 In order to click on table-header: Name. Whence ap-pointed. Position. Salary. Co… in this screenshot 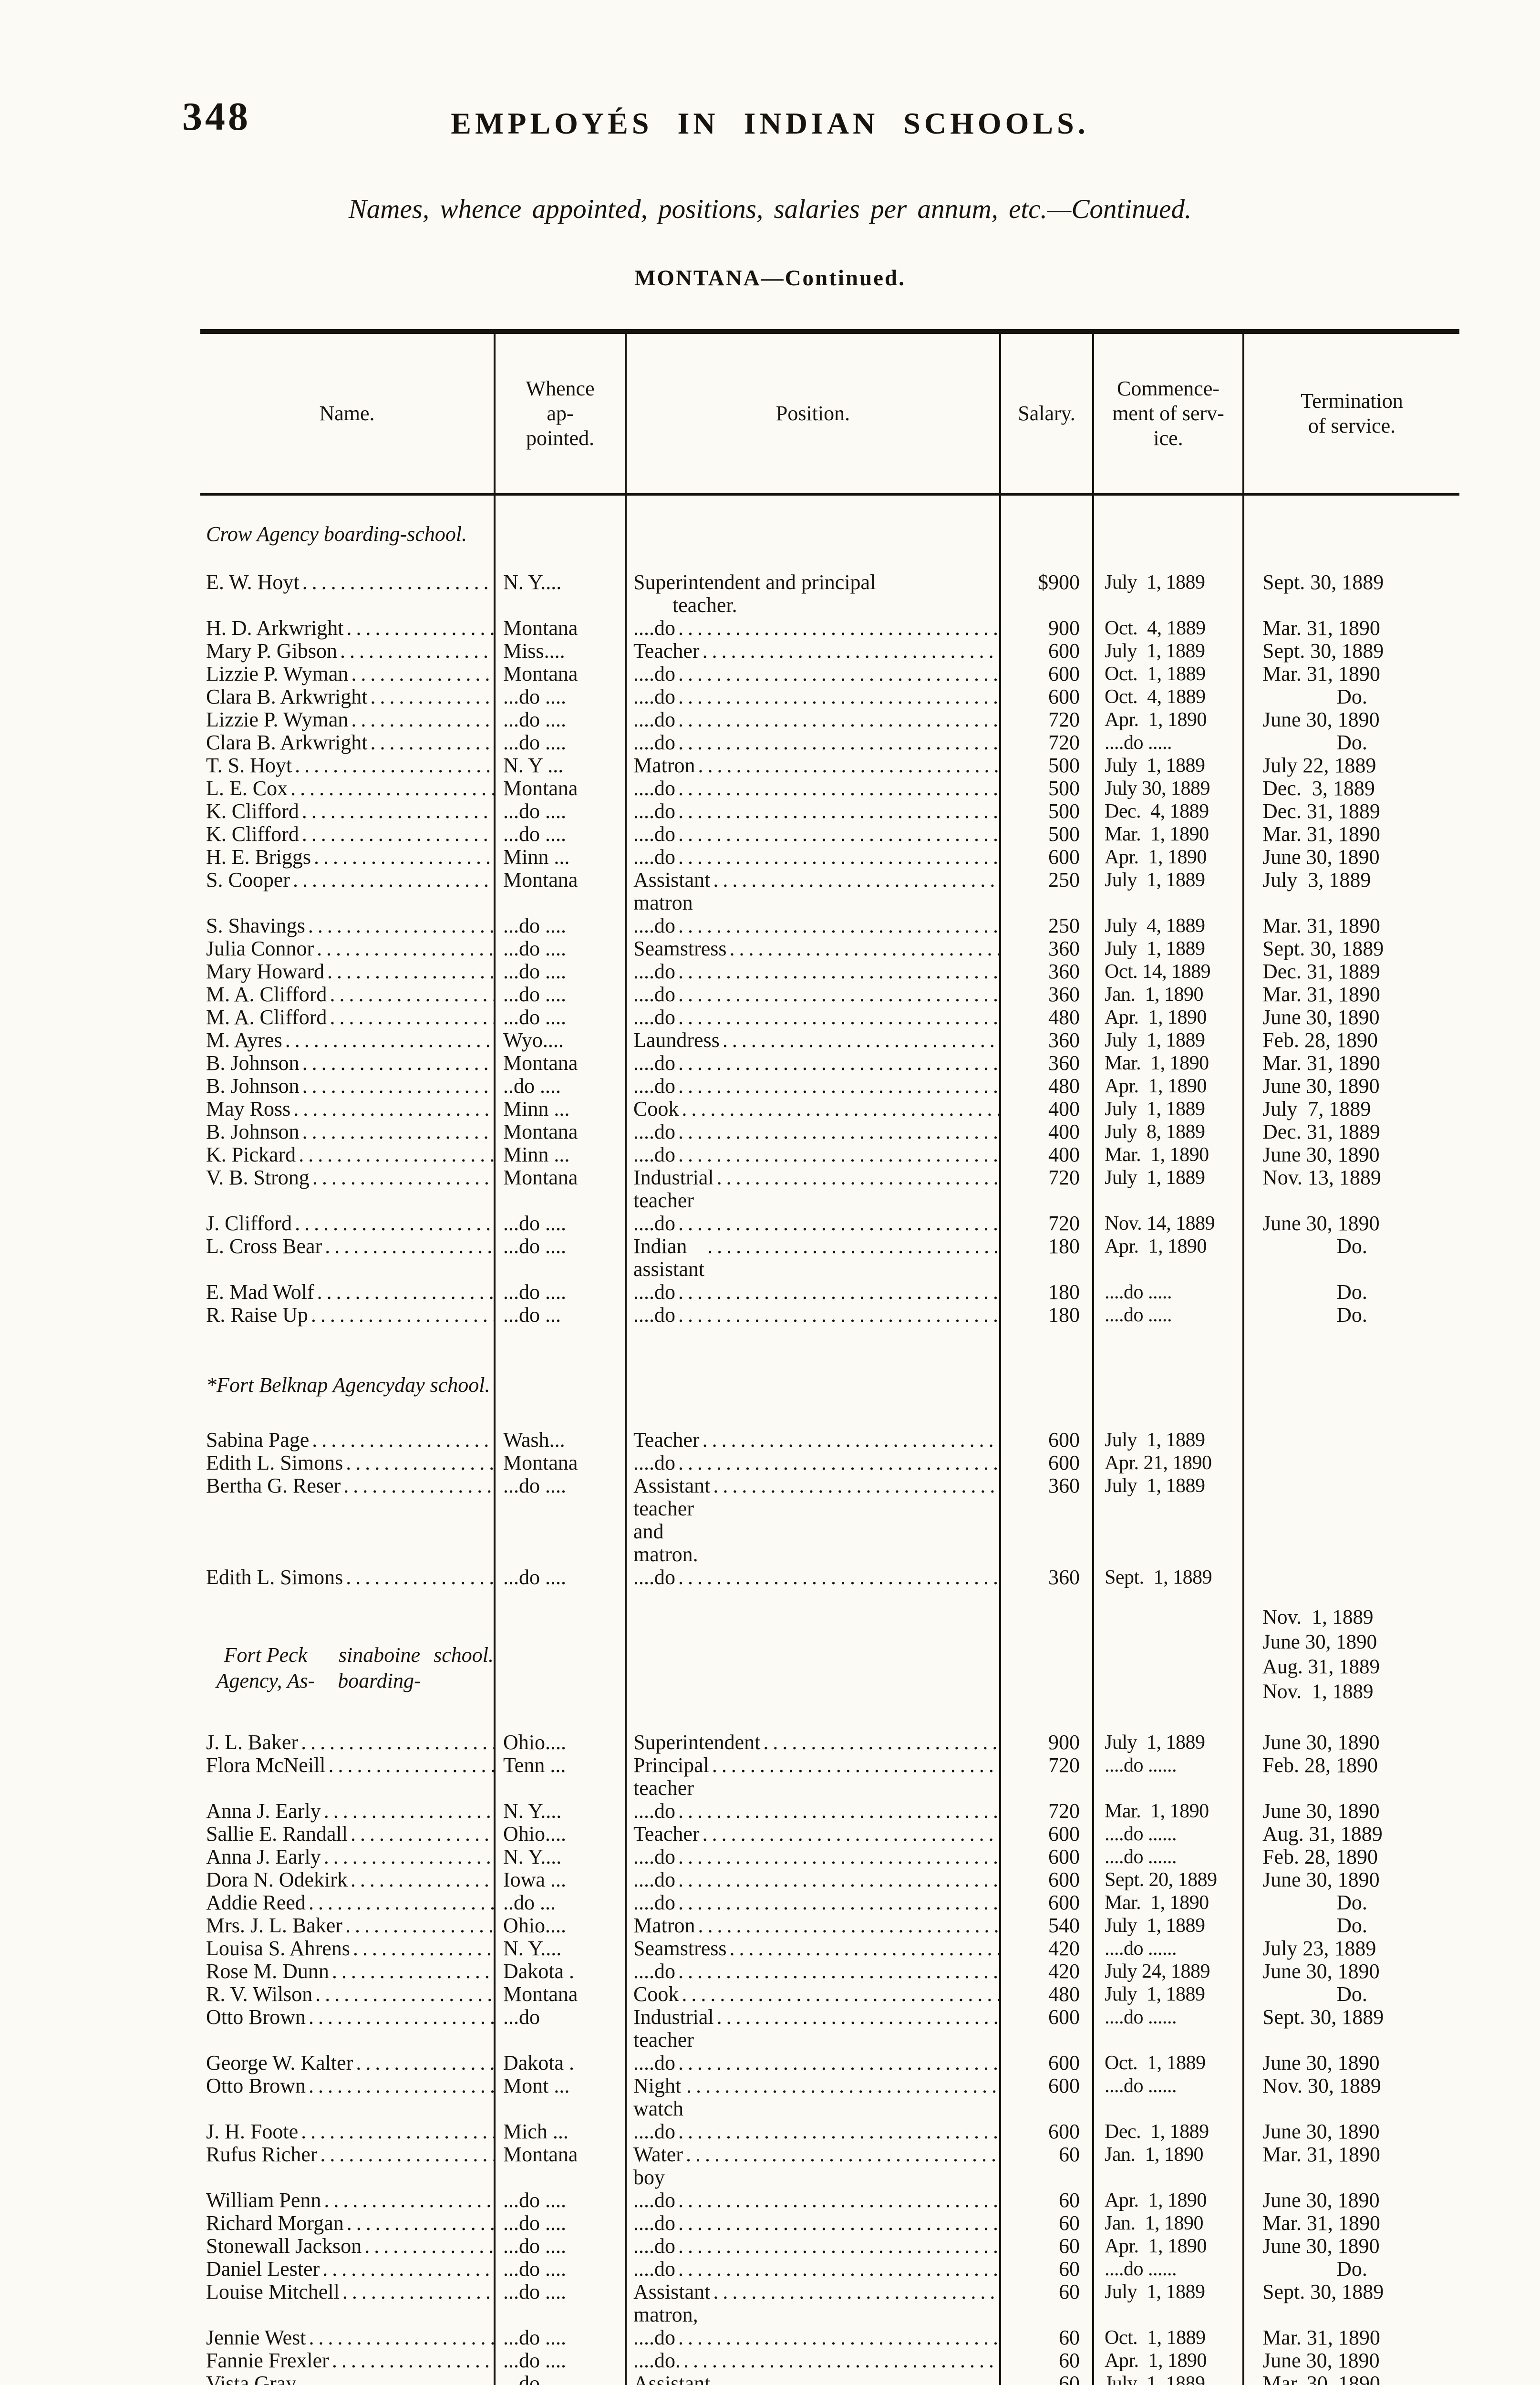, I will do `click(830, 412)`.